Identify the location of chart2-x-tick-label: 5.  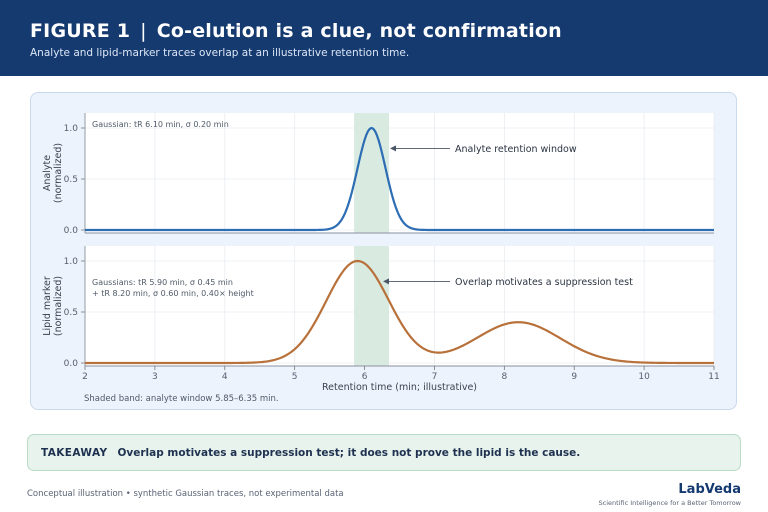
(295, 377).